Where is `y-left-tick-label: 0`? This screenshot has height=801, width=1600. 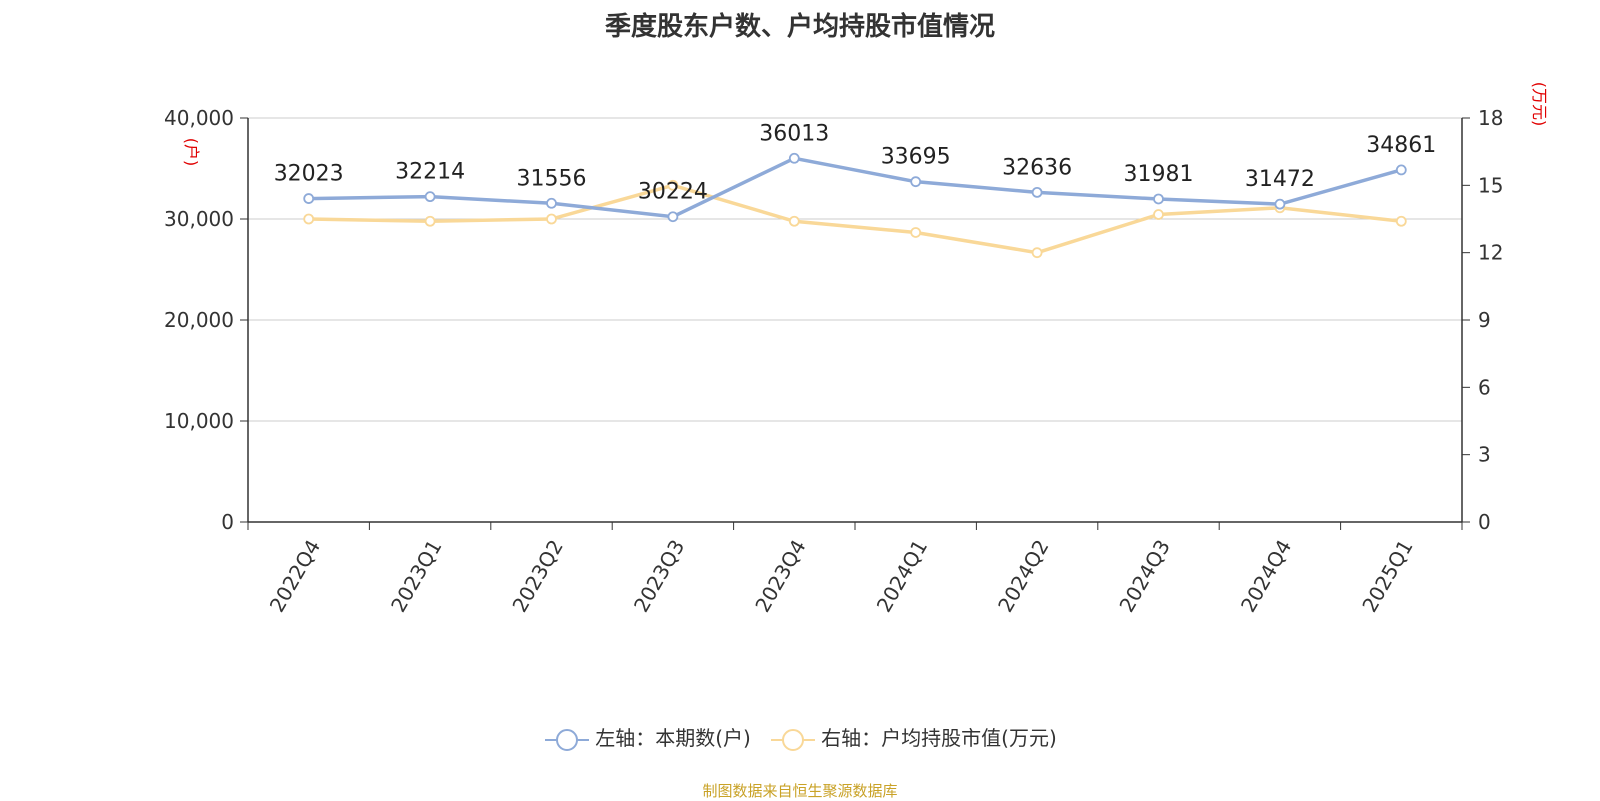 y-left-tick-label: 0 is located at coordinates (227, 522).